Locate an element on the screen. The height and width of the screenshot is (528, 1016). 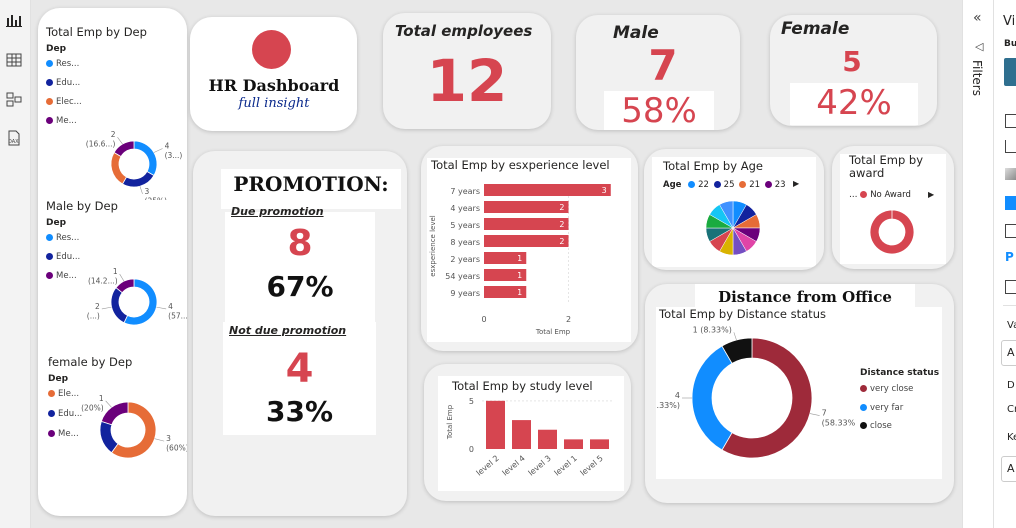
header-title-box: HR Dashboard full insight is located at coordinates (274, 95).